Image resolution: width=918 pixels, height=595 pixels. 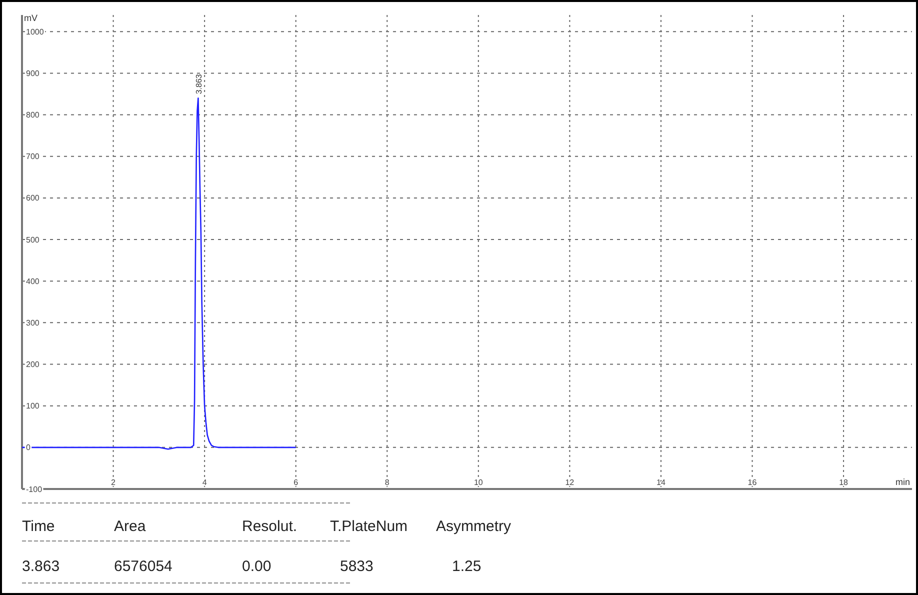 I want to click on y-tick-label: 500, so click(x=33, y=239).